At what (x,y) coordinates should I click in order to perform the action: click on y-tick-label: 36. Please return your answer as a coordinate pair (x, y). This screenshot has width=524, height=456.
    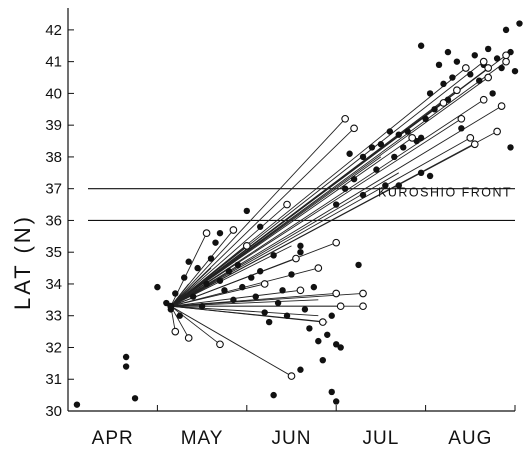
    Looking at the image, I should click on (53, 220).